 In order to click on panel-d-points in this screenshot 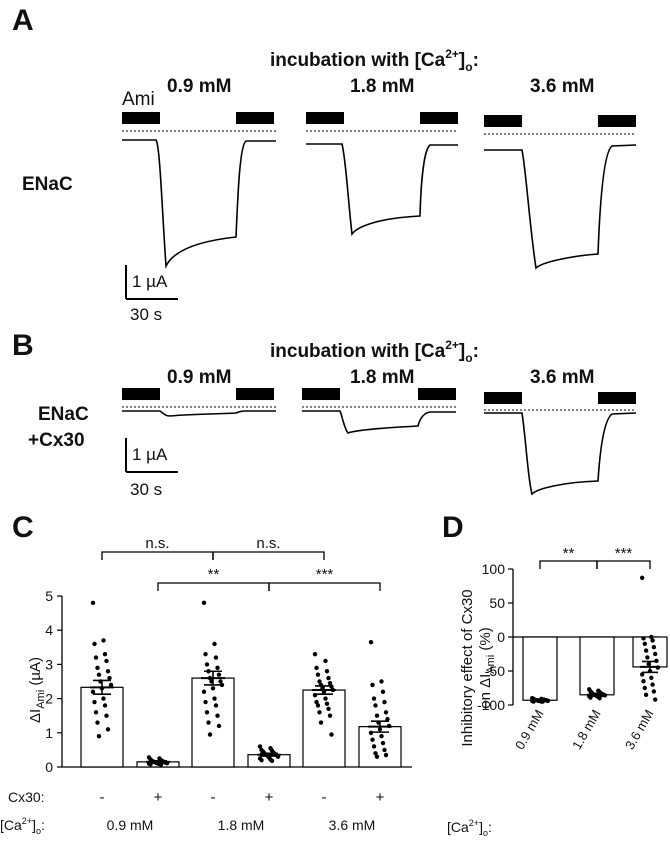, I will do `click(595, 639)`.